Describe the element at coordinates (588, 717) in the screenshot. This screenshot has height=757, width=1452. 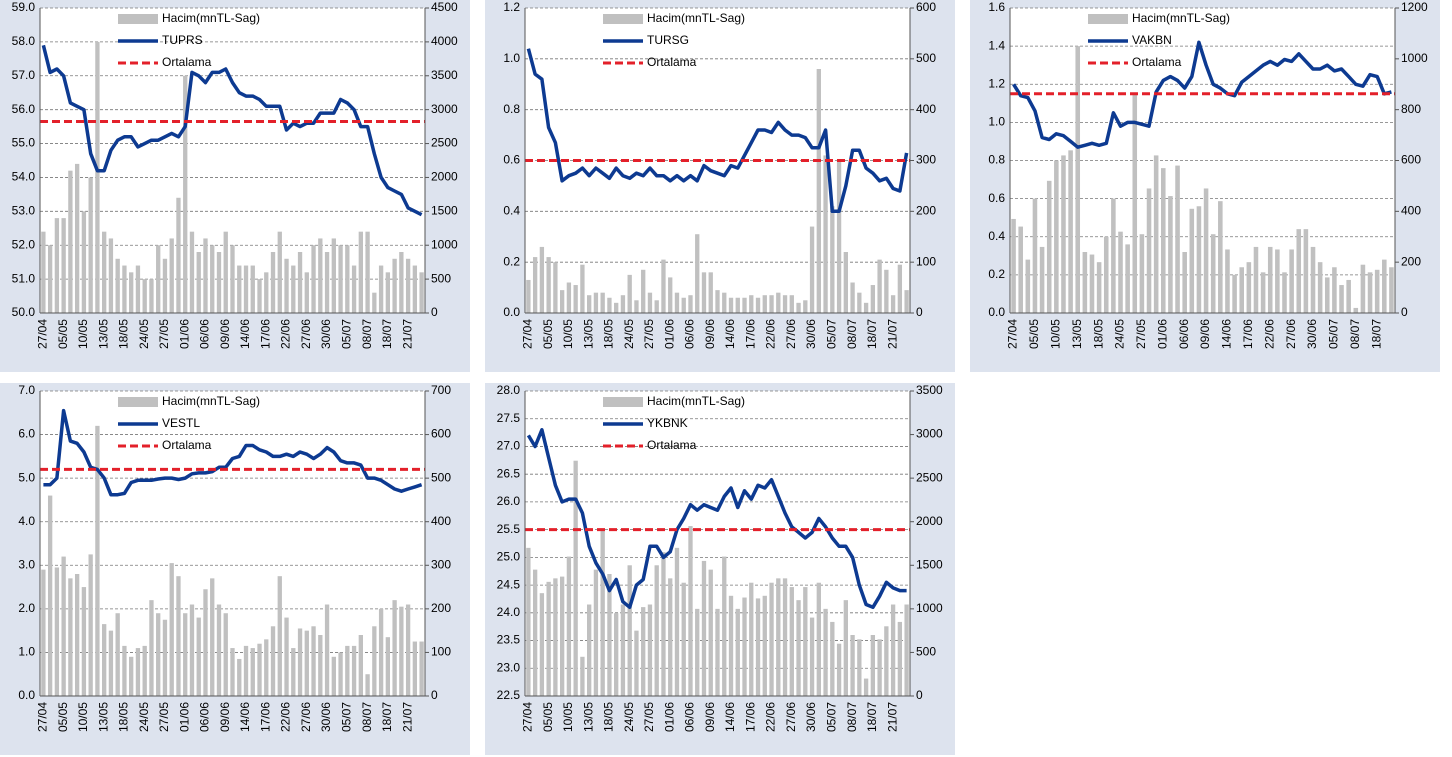
I see `x-tick-label: 13/05` at that location.